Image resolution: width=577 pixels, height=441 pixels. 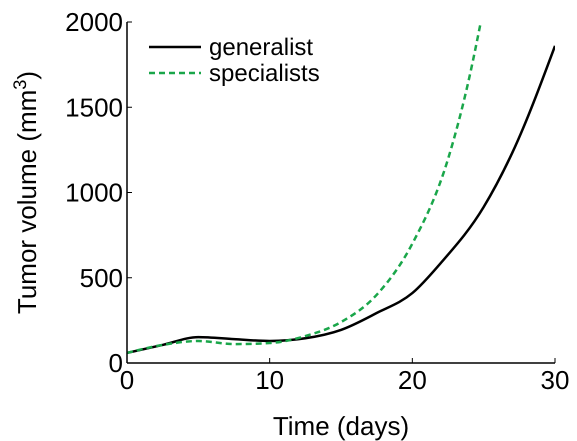 I want to click on x-tick-label: 20, so click(x=412, y=380).